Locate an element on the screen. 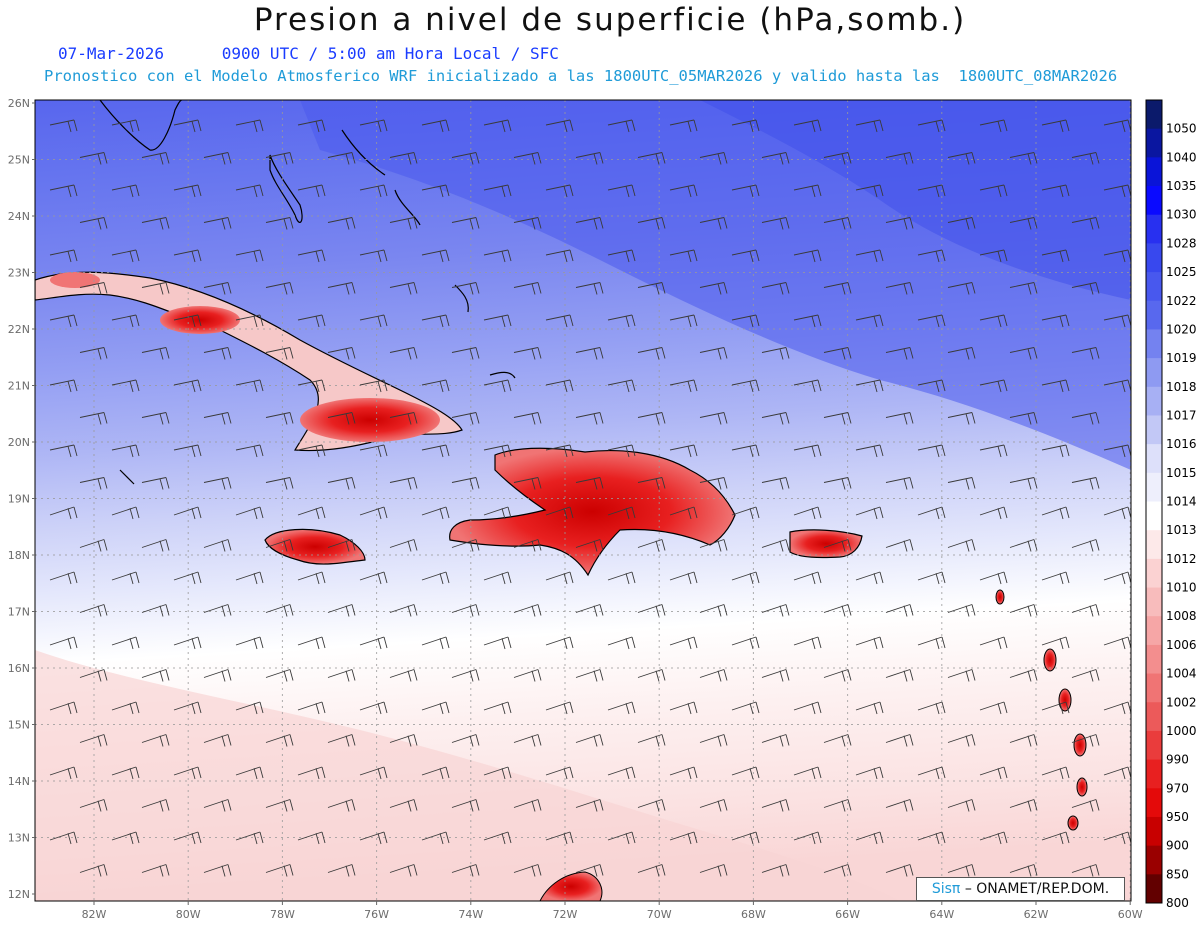 This screenshot has width=1200, height=927. longitude-labels: 82W 80W 78W 76W 74W 72W 70W 68W 66W 64W 62W 60W is located at coordinates (612, 911).